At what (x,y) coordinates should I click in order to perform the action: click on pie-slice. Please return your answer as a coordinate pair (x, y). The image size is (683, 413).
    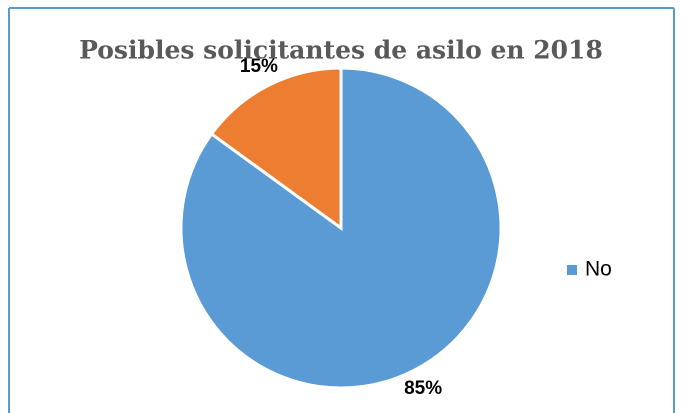
    Looking at the image, I should click on (276, 148).